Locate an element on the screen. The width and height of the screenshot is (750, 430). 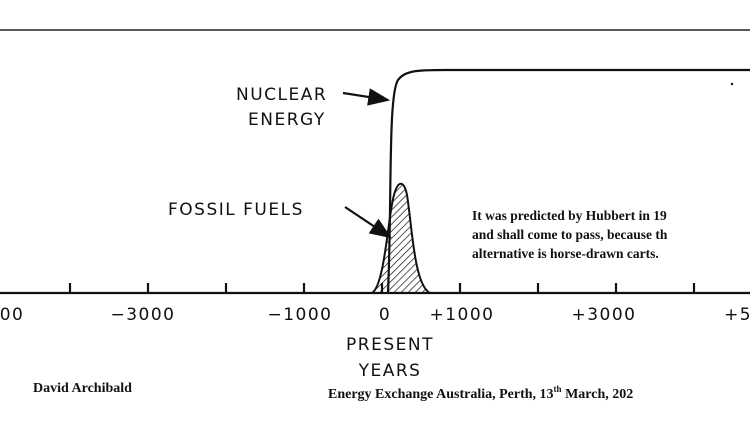
footer-event-sup: th is located at coordinates (558, 389).